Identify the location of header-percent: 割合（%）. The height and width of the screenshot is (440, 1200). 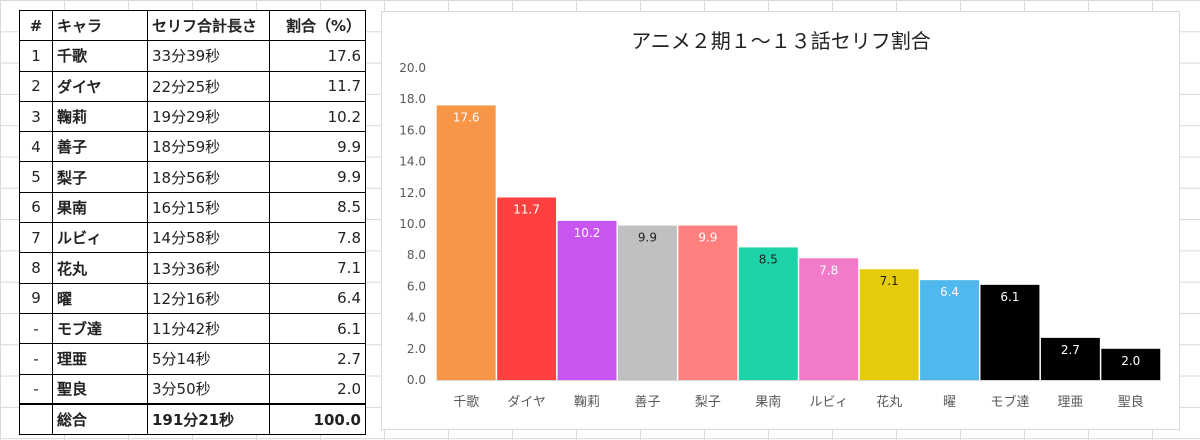
(317, 25).